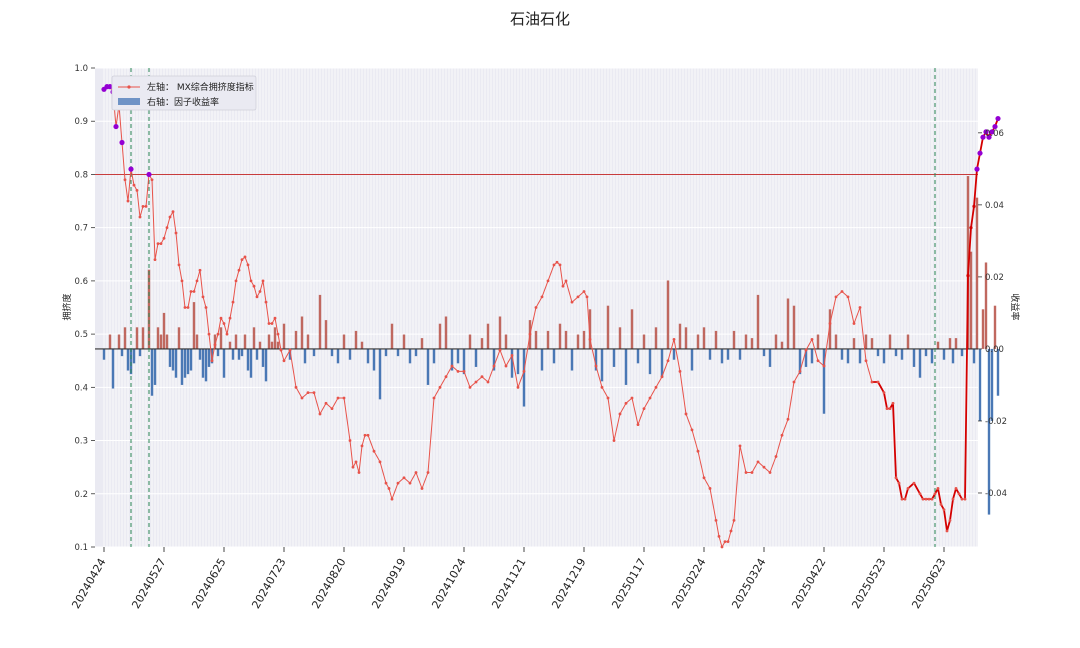 The height and width of the screenshot is (648, 1080). What do you see at coordinates (1015, 306) in the screenshot?
I see `right-y-axis-label: 收益率` at bounding box center [1015, 306].